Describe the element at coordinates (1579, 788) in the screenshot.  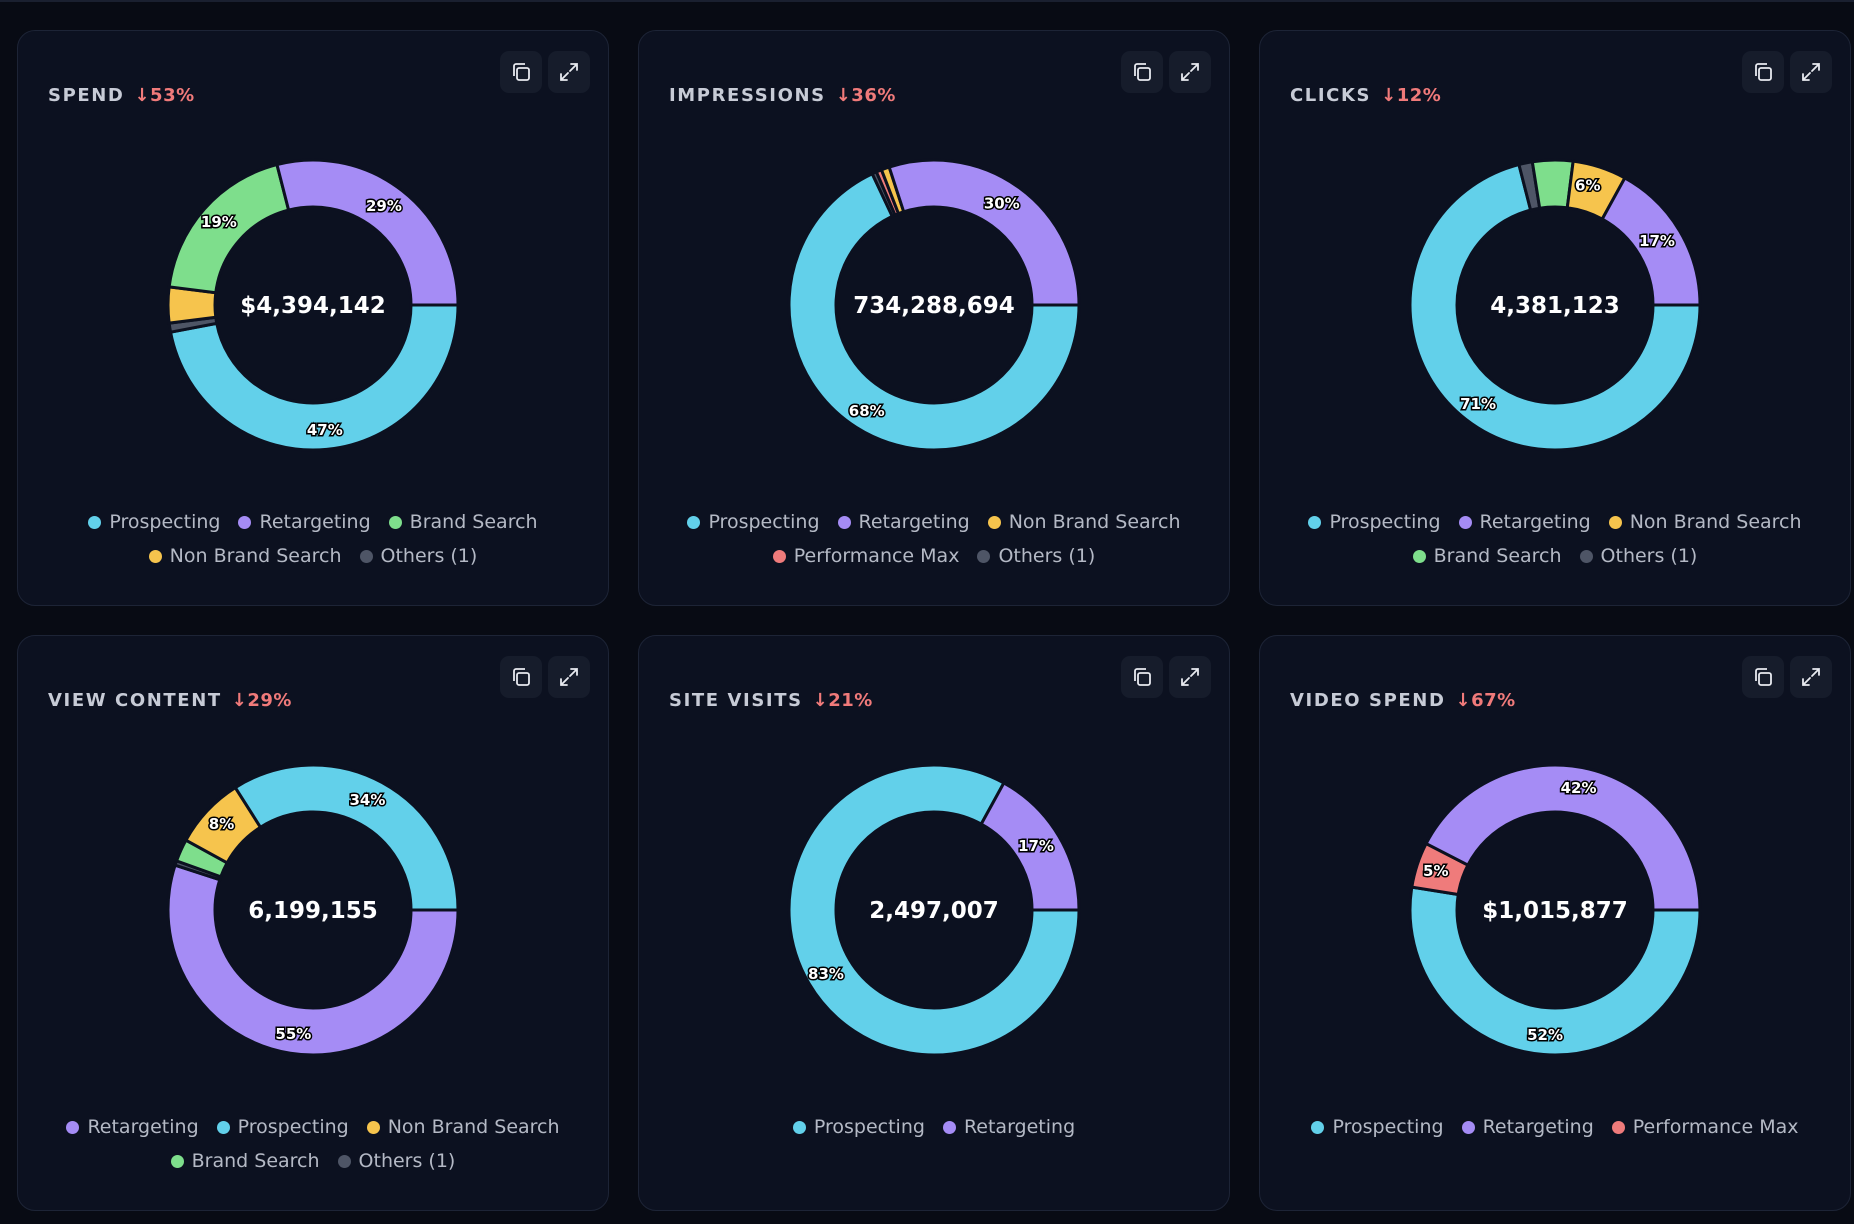
I see `slice-label-retargeting: 42%` at that location.